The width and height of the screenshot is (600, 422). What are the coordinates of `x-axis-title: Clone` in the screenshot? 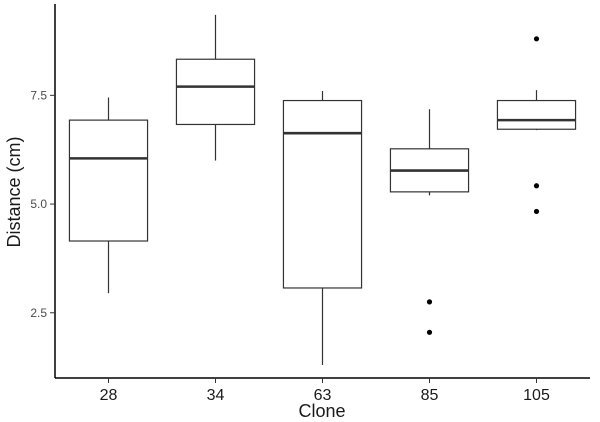 It's located at (321, 411).